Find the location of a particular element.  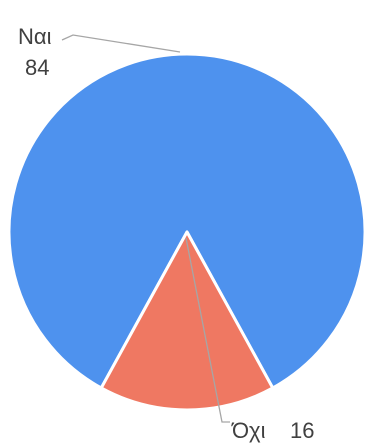

data-label-value-0: 84 is located at coordinates (37, 67).